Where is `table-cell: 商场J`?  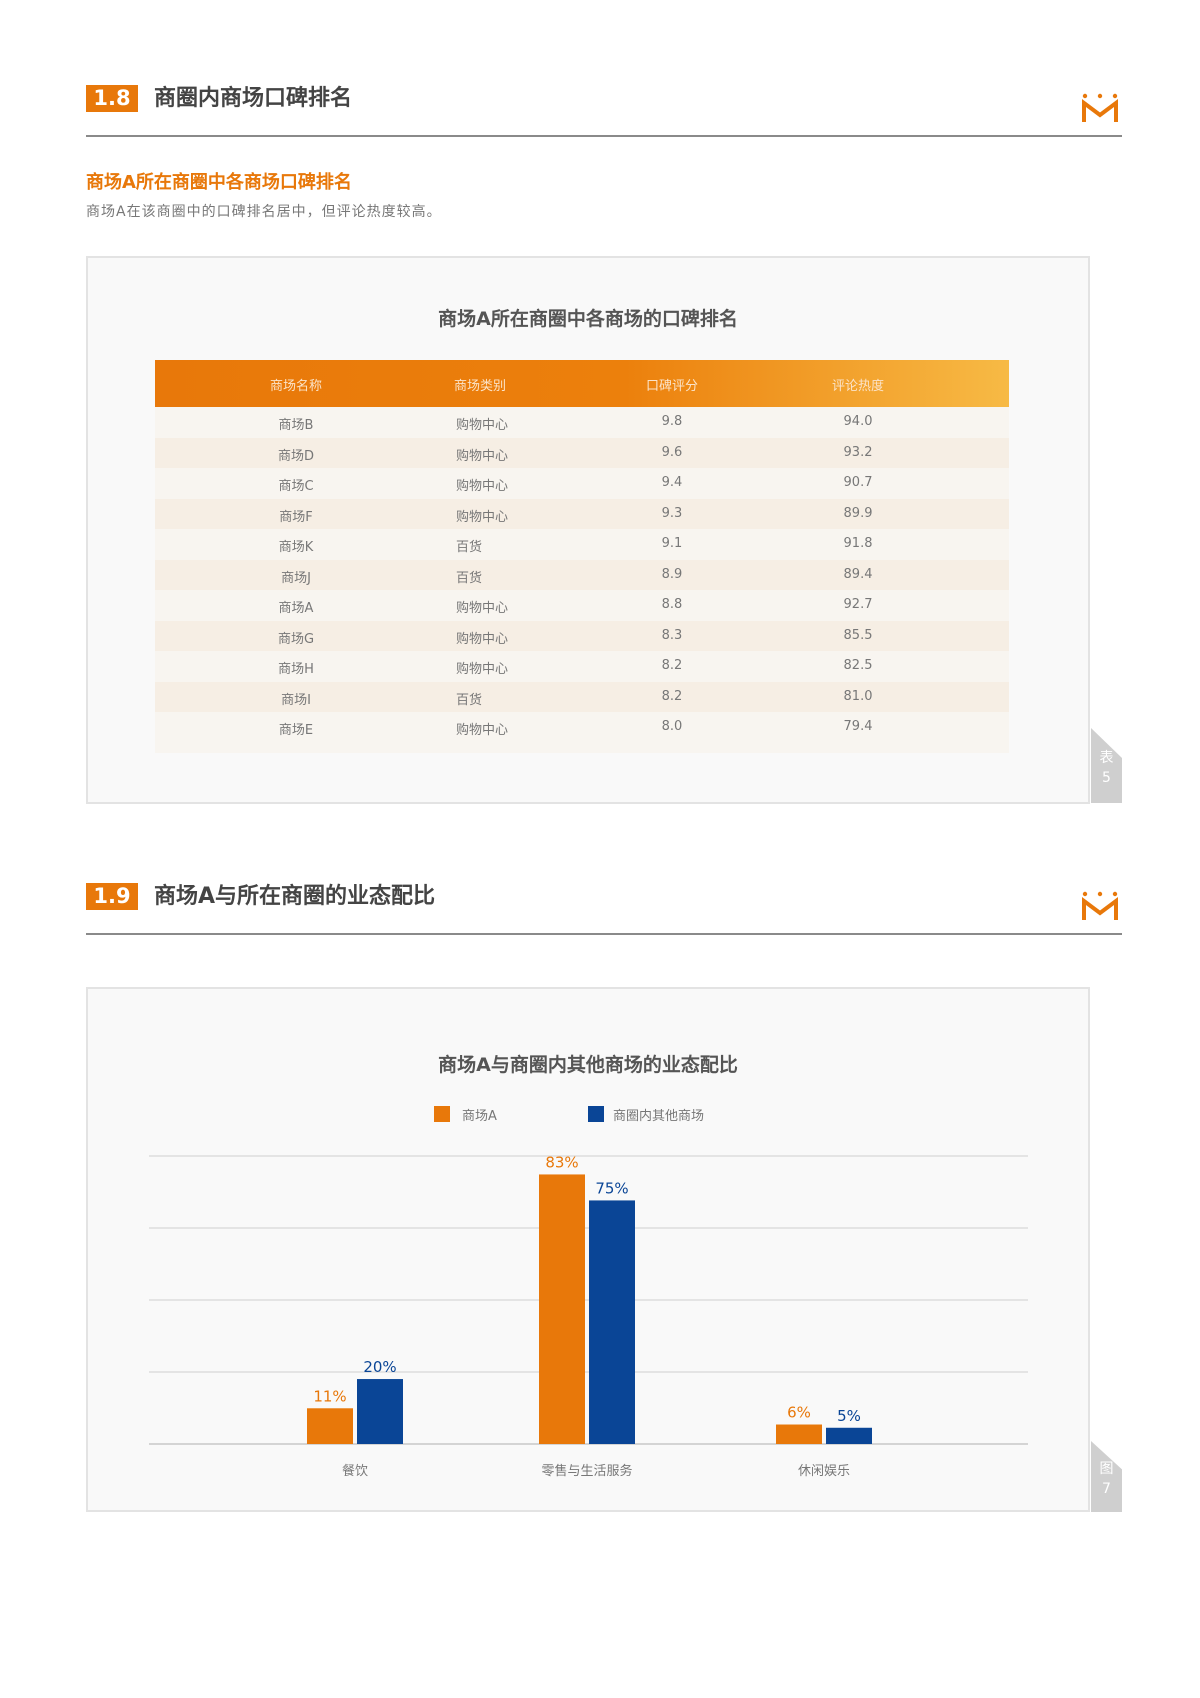 table-cell: 商场J is located at coordinates (296, 578).